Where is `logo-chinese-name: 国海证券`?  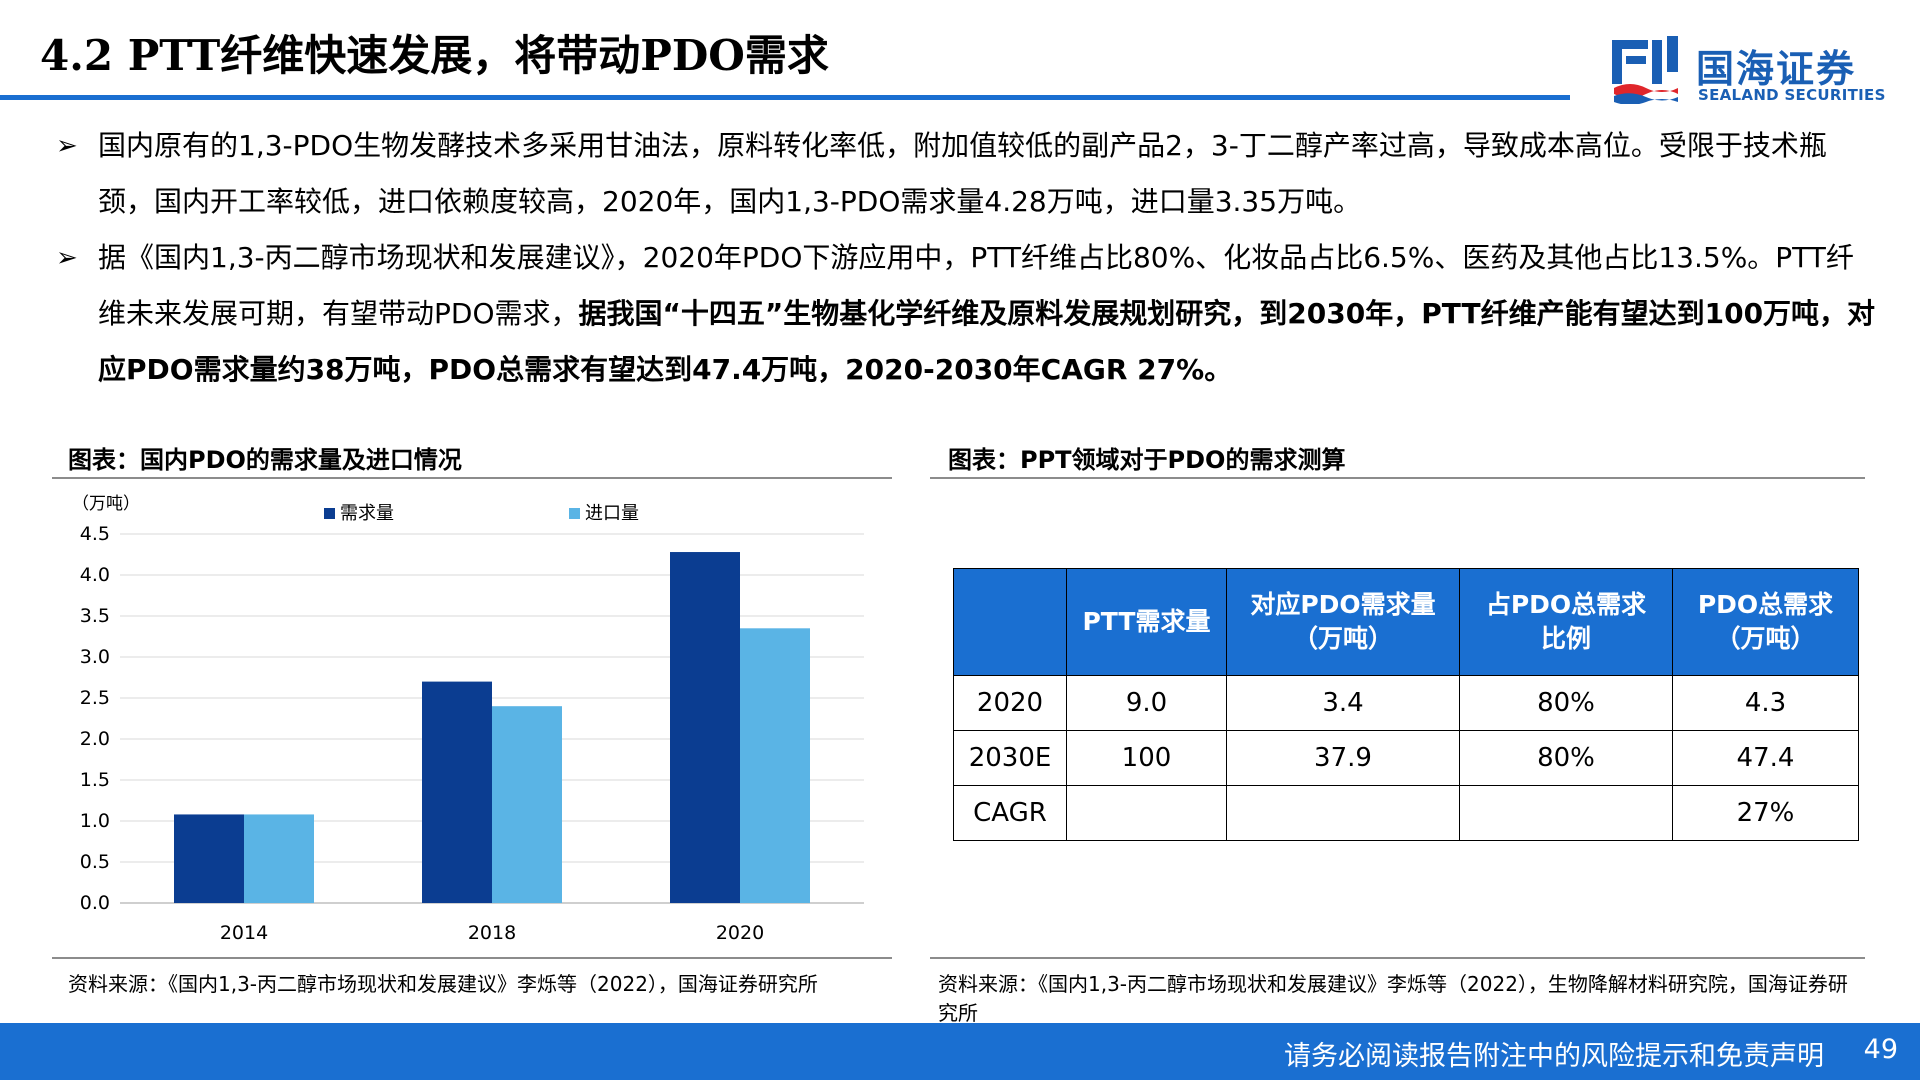
logo-chinese-name: 国海证券 is located at coordinates (1776, 69).